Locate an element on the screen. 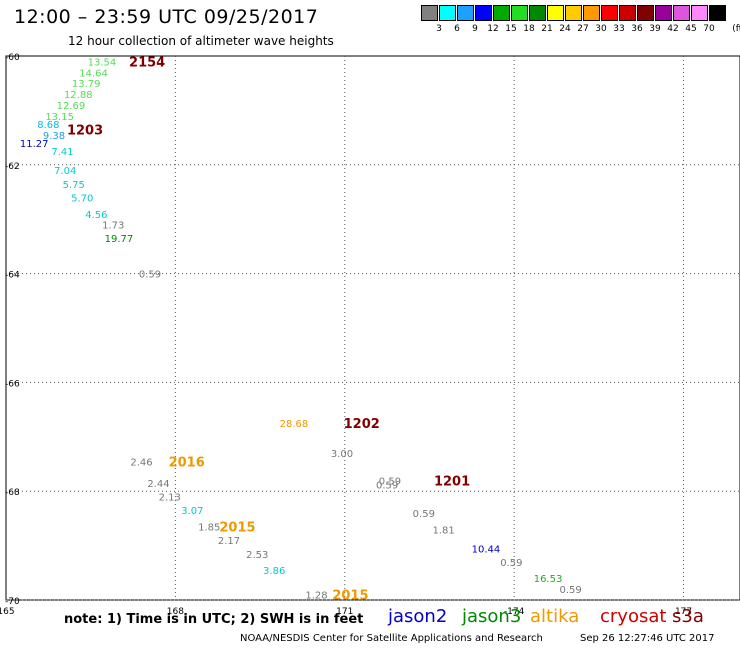 This screenshot has width=740, height=650. latitude-tick-label: -70 is located at coordinates (12, 602).